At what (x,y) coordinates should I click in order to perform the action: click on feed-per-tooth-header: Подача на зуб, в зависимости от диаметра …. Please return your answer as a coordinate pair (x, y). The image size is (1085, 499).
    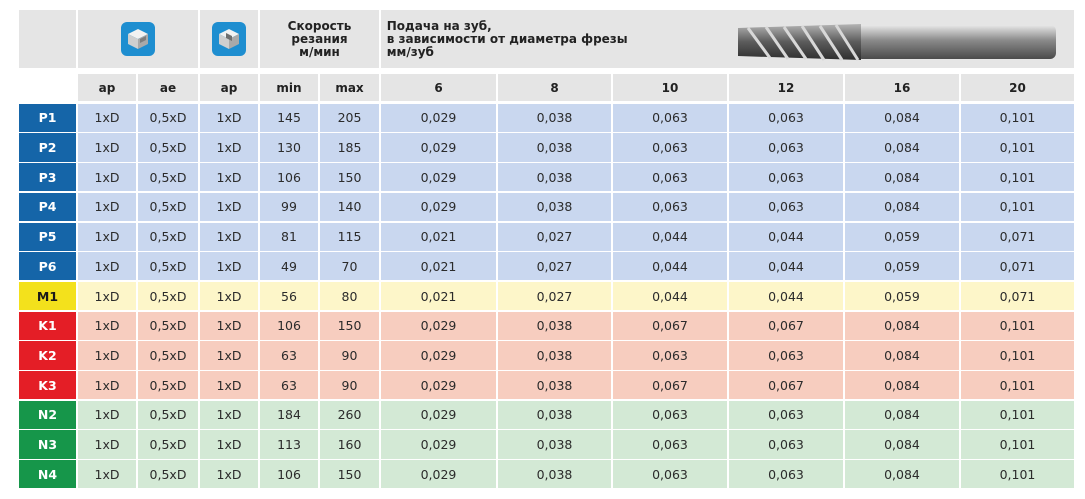
    Looking at the image, I should click on (727, 40).